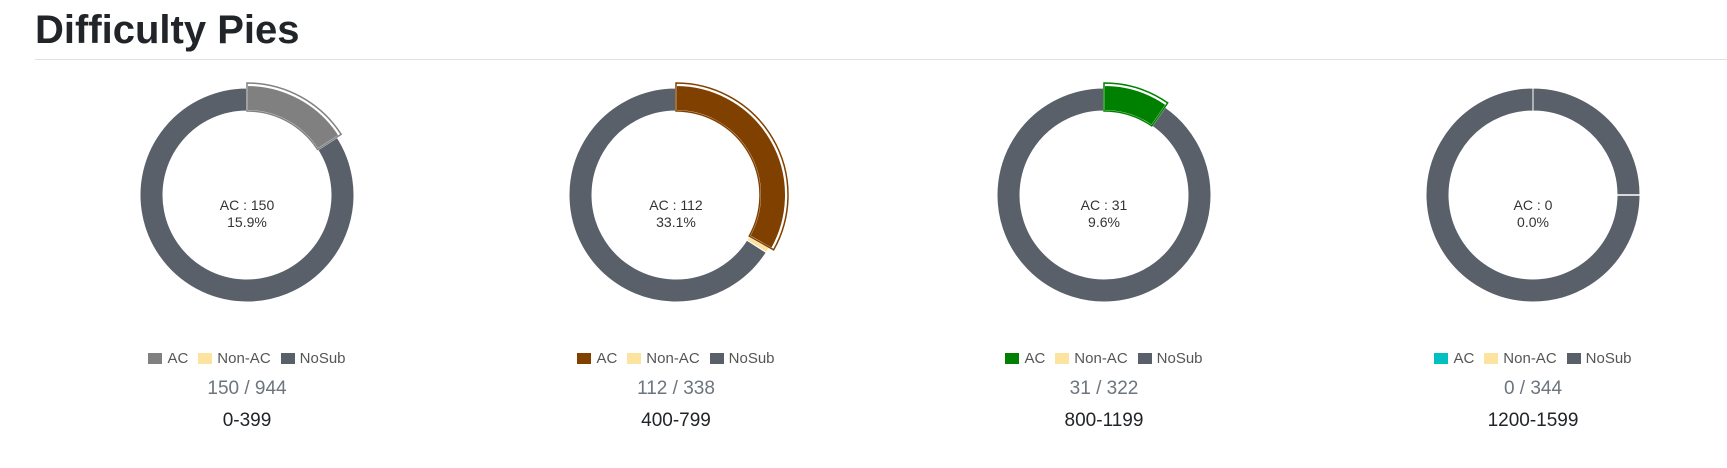 The height and width of the screenshot is (468, 1727). What do you see at coordinates (676, 388) in the screenshot?
I see `solved-count: 112 / 338` at bounding box center [676, 388].